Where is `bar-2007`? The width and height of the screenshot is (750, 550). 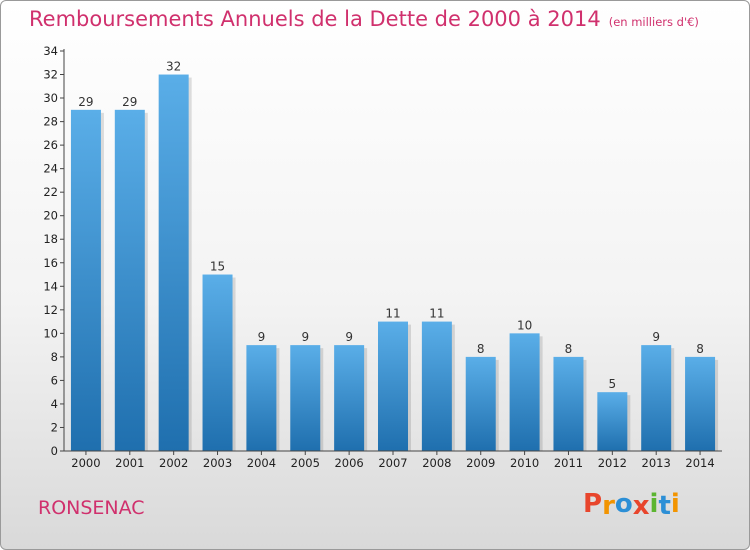
bar-2007 is located at coordinates (393, 386).